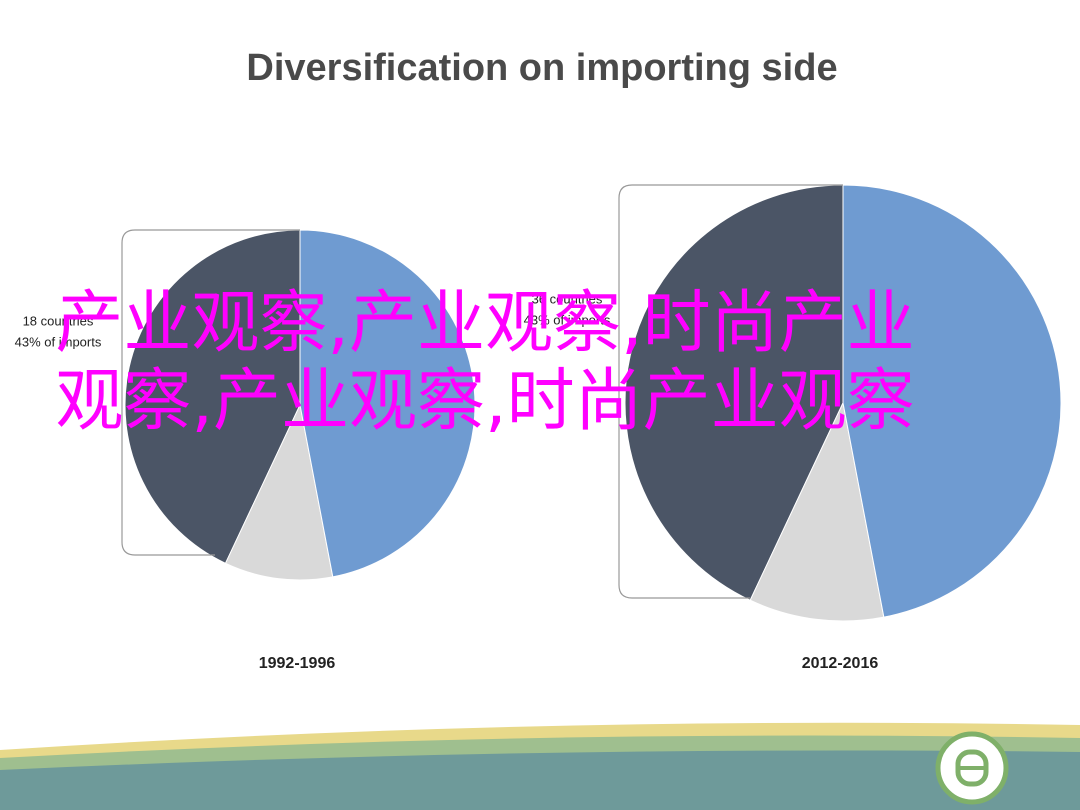 The height and width of the screenshot is (810, 1080). Describe the element at coordinates (541, 68) in the screenshot. I see `slide-title: Diversification on importing side` at that location.